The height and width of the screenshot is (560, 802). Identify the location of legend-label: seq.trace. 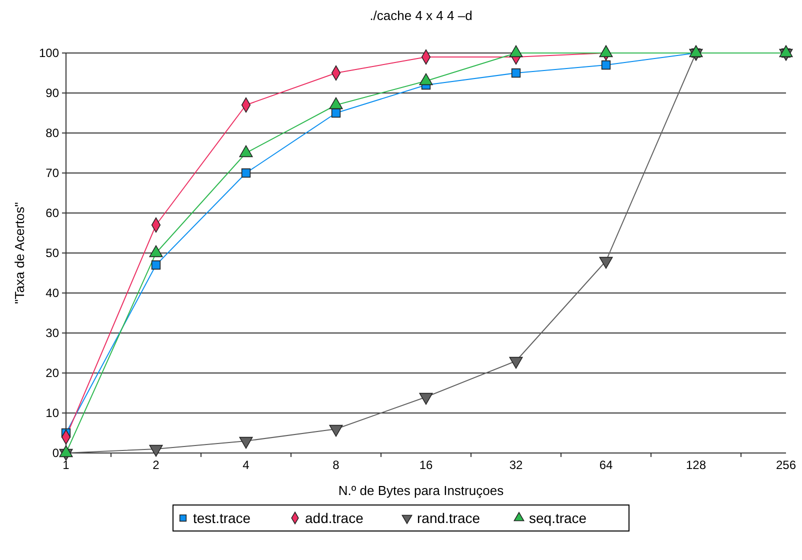
(558, 518).